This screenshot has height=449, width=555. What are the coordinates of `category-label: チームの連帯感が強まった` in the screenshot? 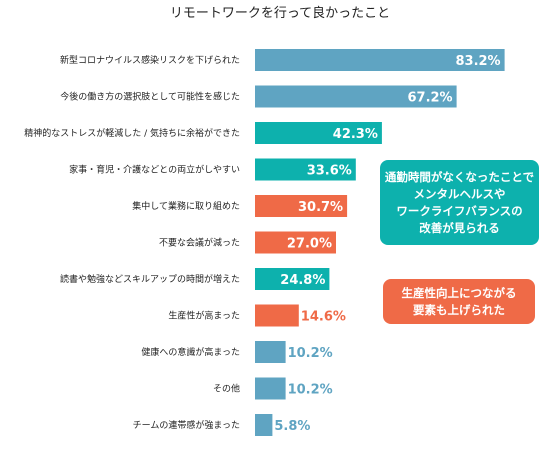 It's located at (186, 425).